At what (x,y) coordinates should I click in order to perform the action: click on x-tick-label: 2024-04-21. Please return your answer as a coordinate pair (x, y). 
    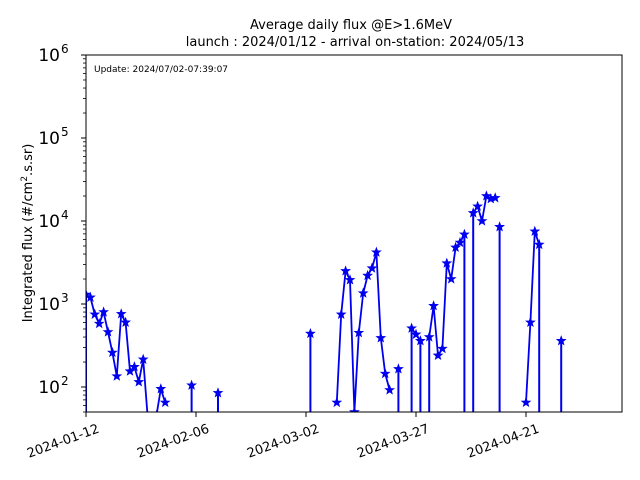
    Looking at the image, I should click on (503, 442).